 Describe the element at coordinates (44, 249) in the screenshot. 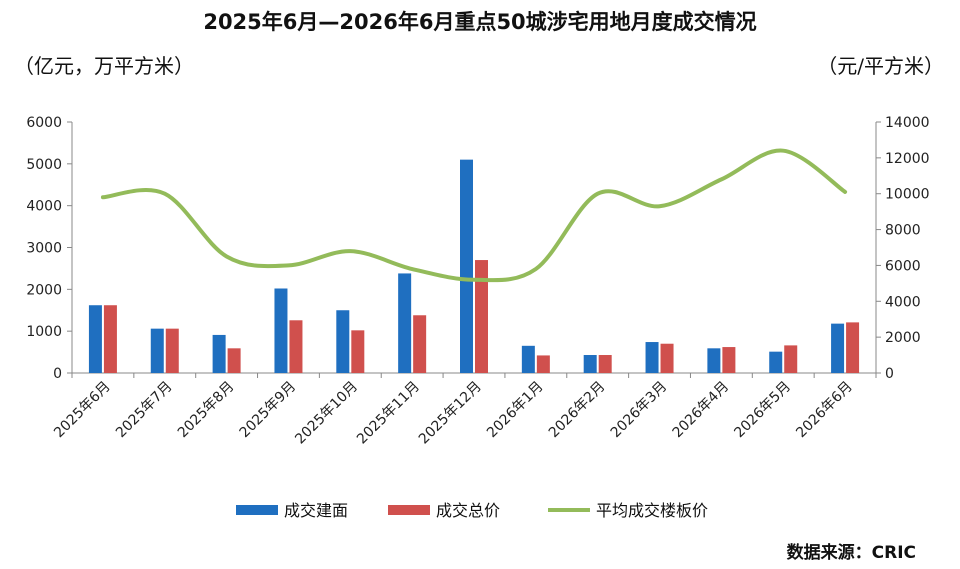

I see `left-y-tick-label: 3000` at that location.